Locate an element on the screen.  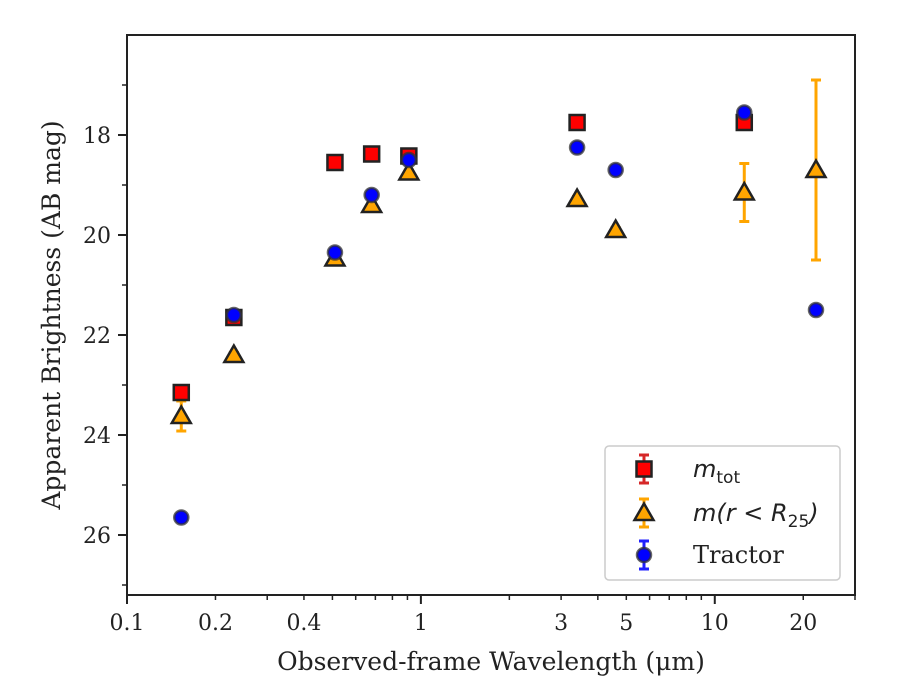
x-tick-label: 1 is located at coordinates (421, 623).